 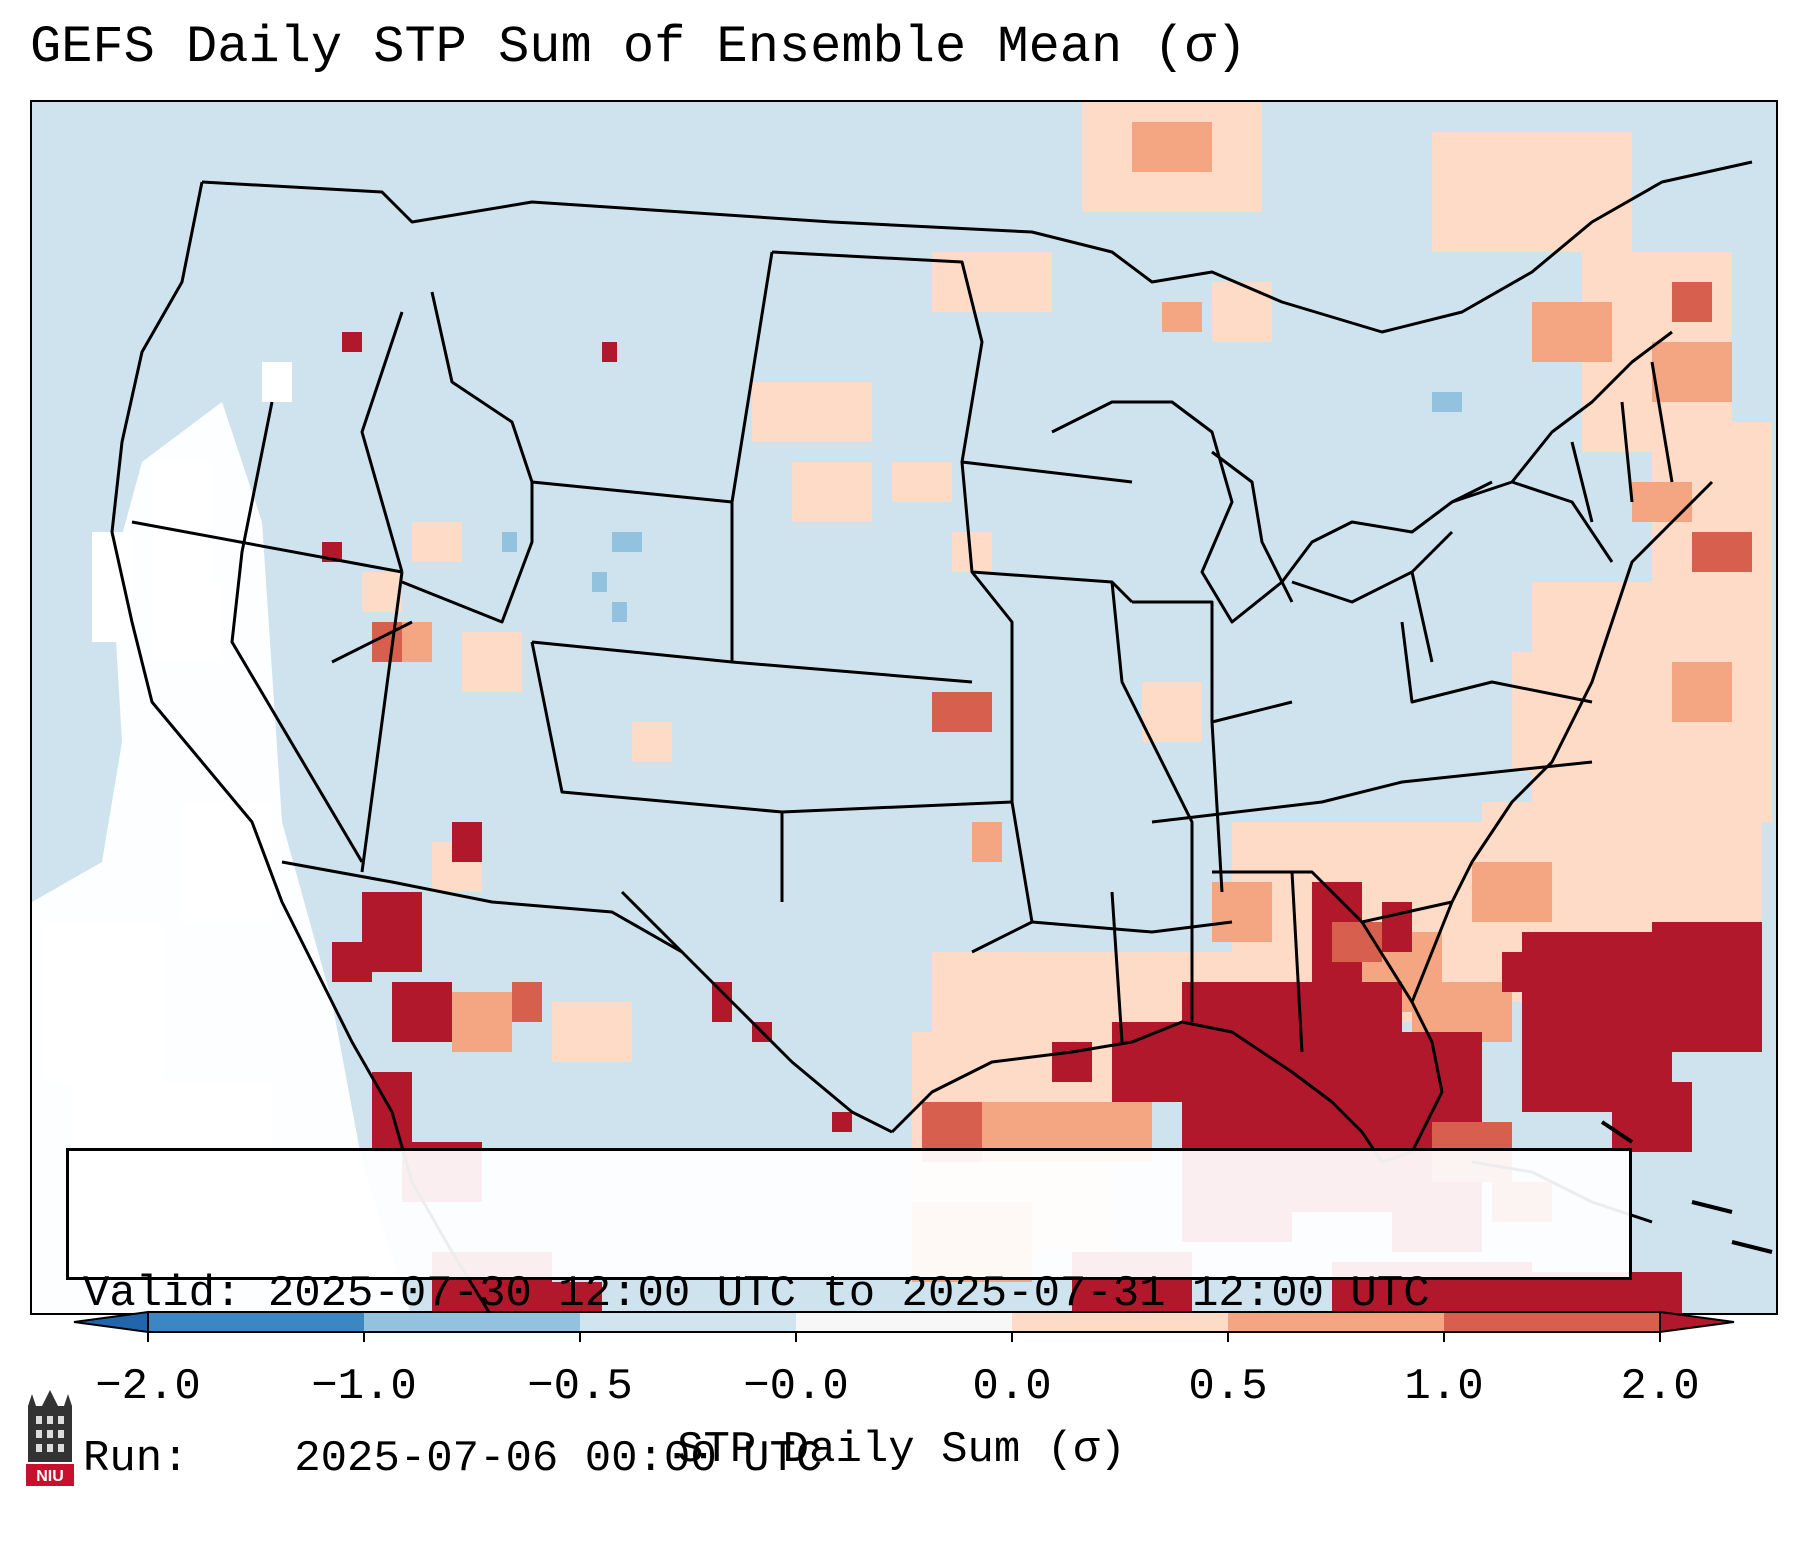 I want to click on islands, so click(x=1686, y=1187).